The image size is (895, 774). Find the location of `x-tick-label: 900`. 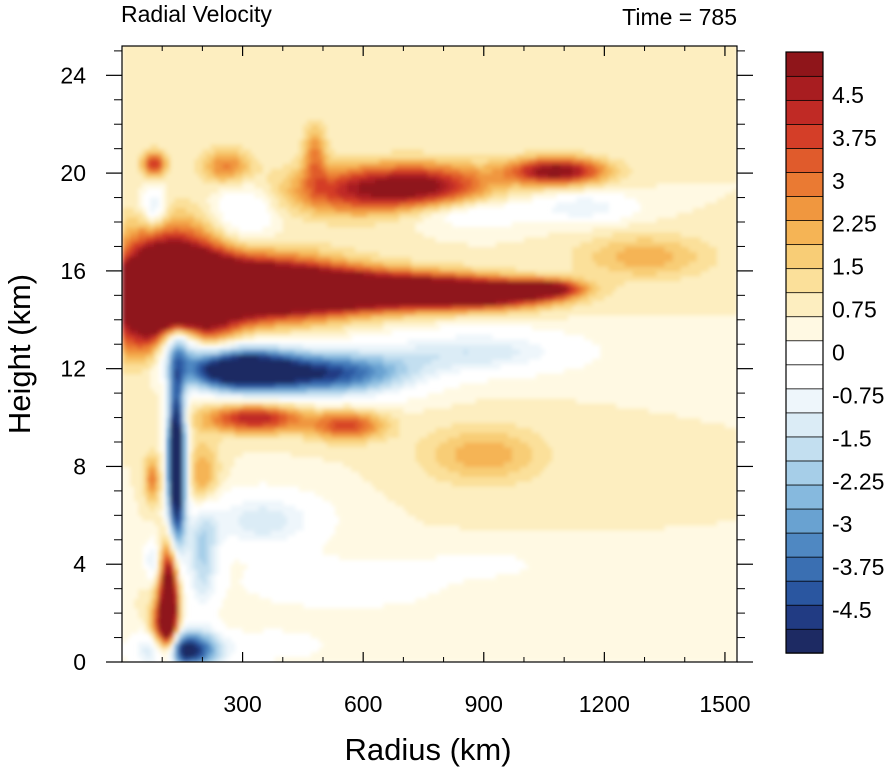

x-tick-label: 900 is located at coordinates (484, 704).